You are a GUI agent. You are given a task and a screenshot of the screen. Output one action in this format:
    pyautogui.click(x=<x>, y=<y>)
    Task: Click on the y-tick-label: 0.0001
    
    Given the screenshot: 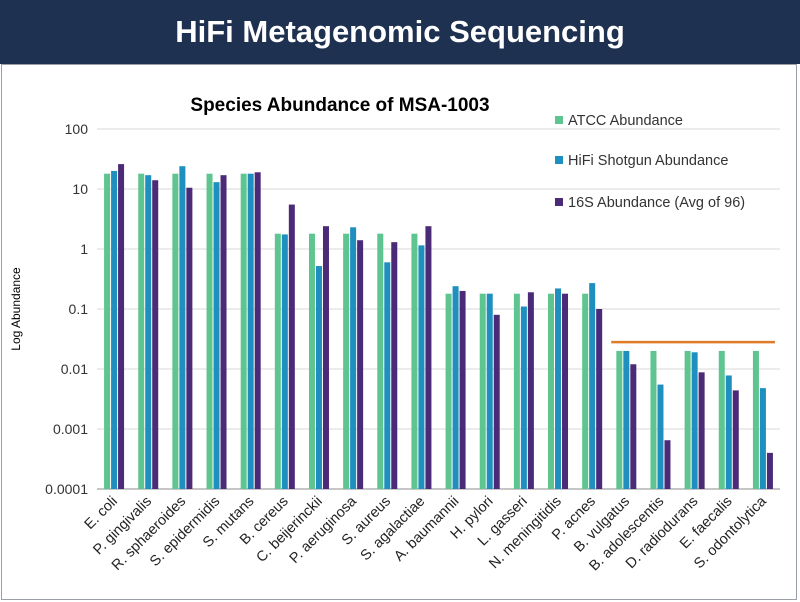 What is the action you would take?
    pyautogui.click(x=66, y=489)
    